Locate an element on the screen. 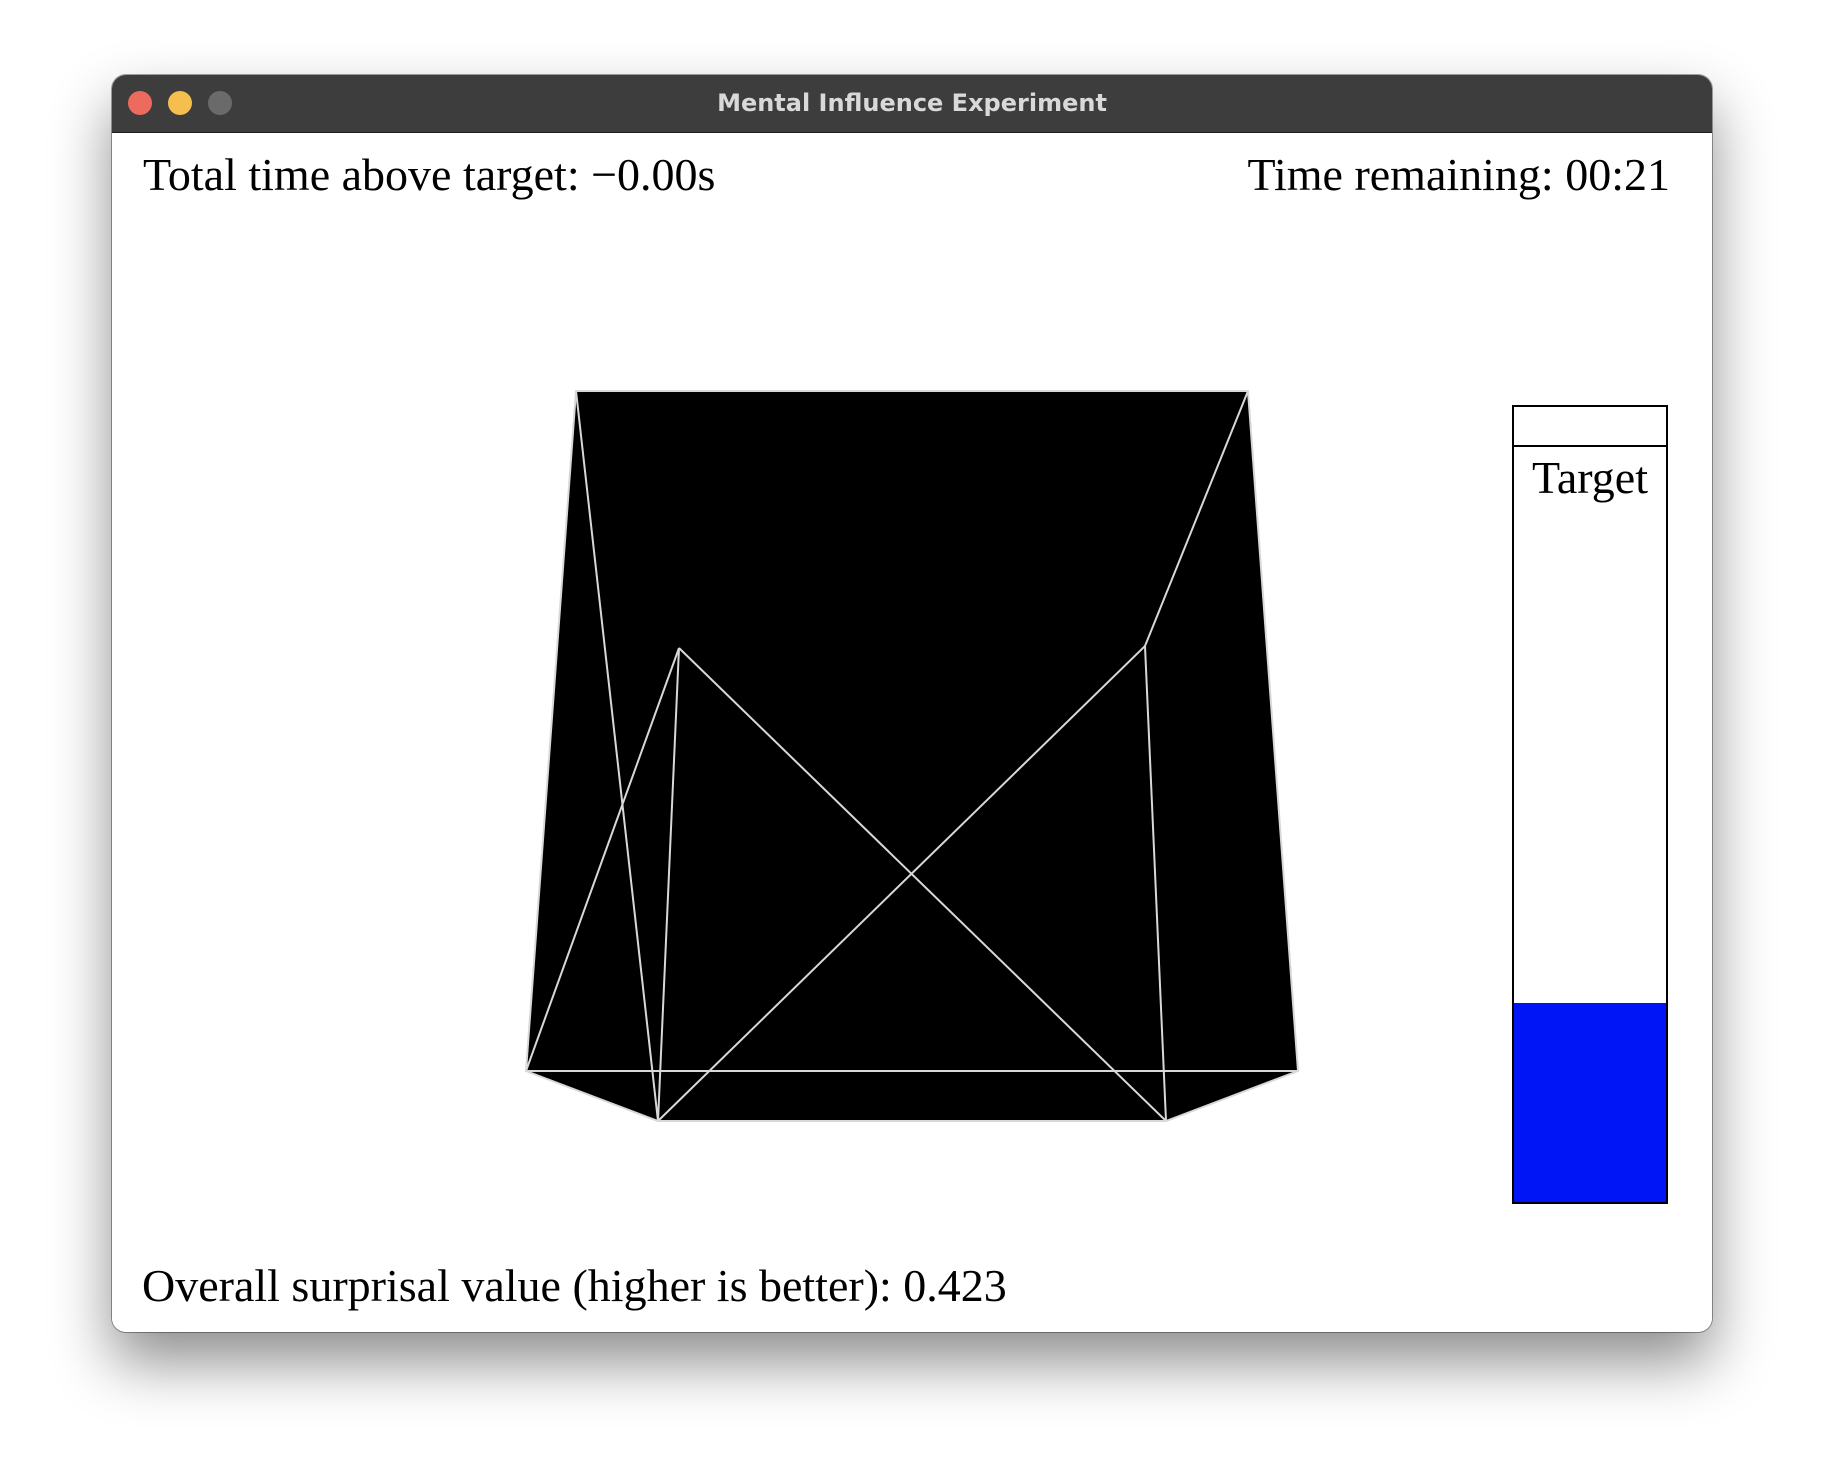 Image resolution: width=1824 pixels, height=1480 pixels. time-remaining-label: Time remaining: 00:21 is located at coordinates (1458, 174).